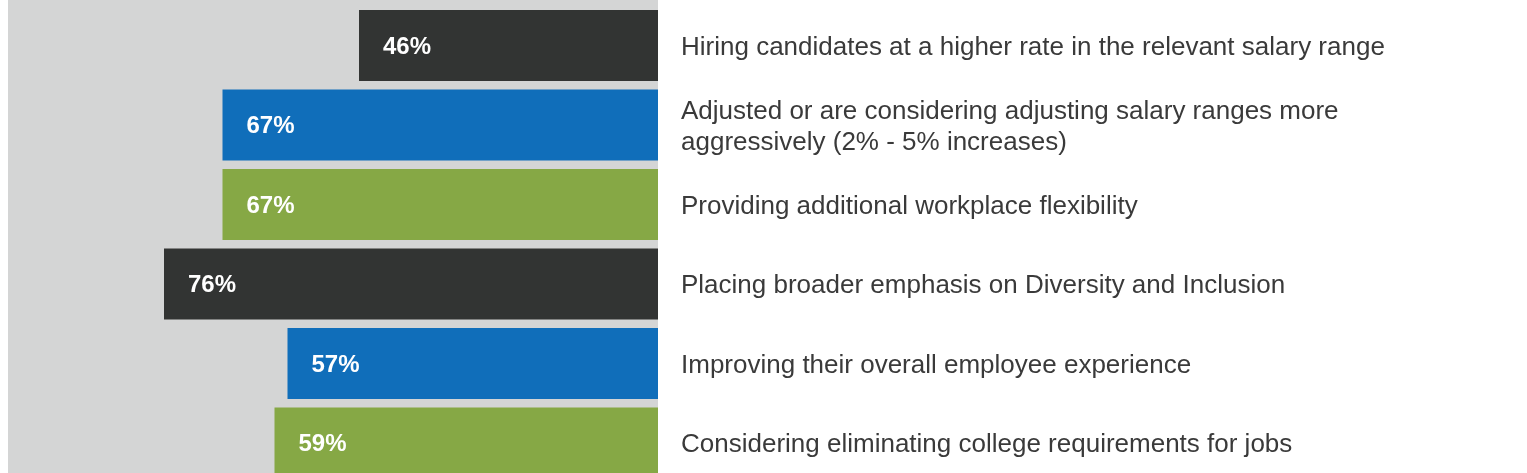 The width and height of the screenshot is (1527, 473). Describe the element at coordinates (1010, 125) in the screenshot. I see `y-tick-label: Adjusted or are considering adjusting salary ranges more aggressively (2% - 5% increases)` at that location.